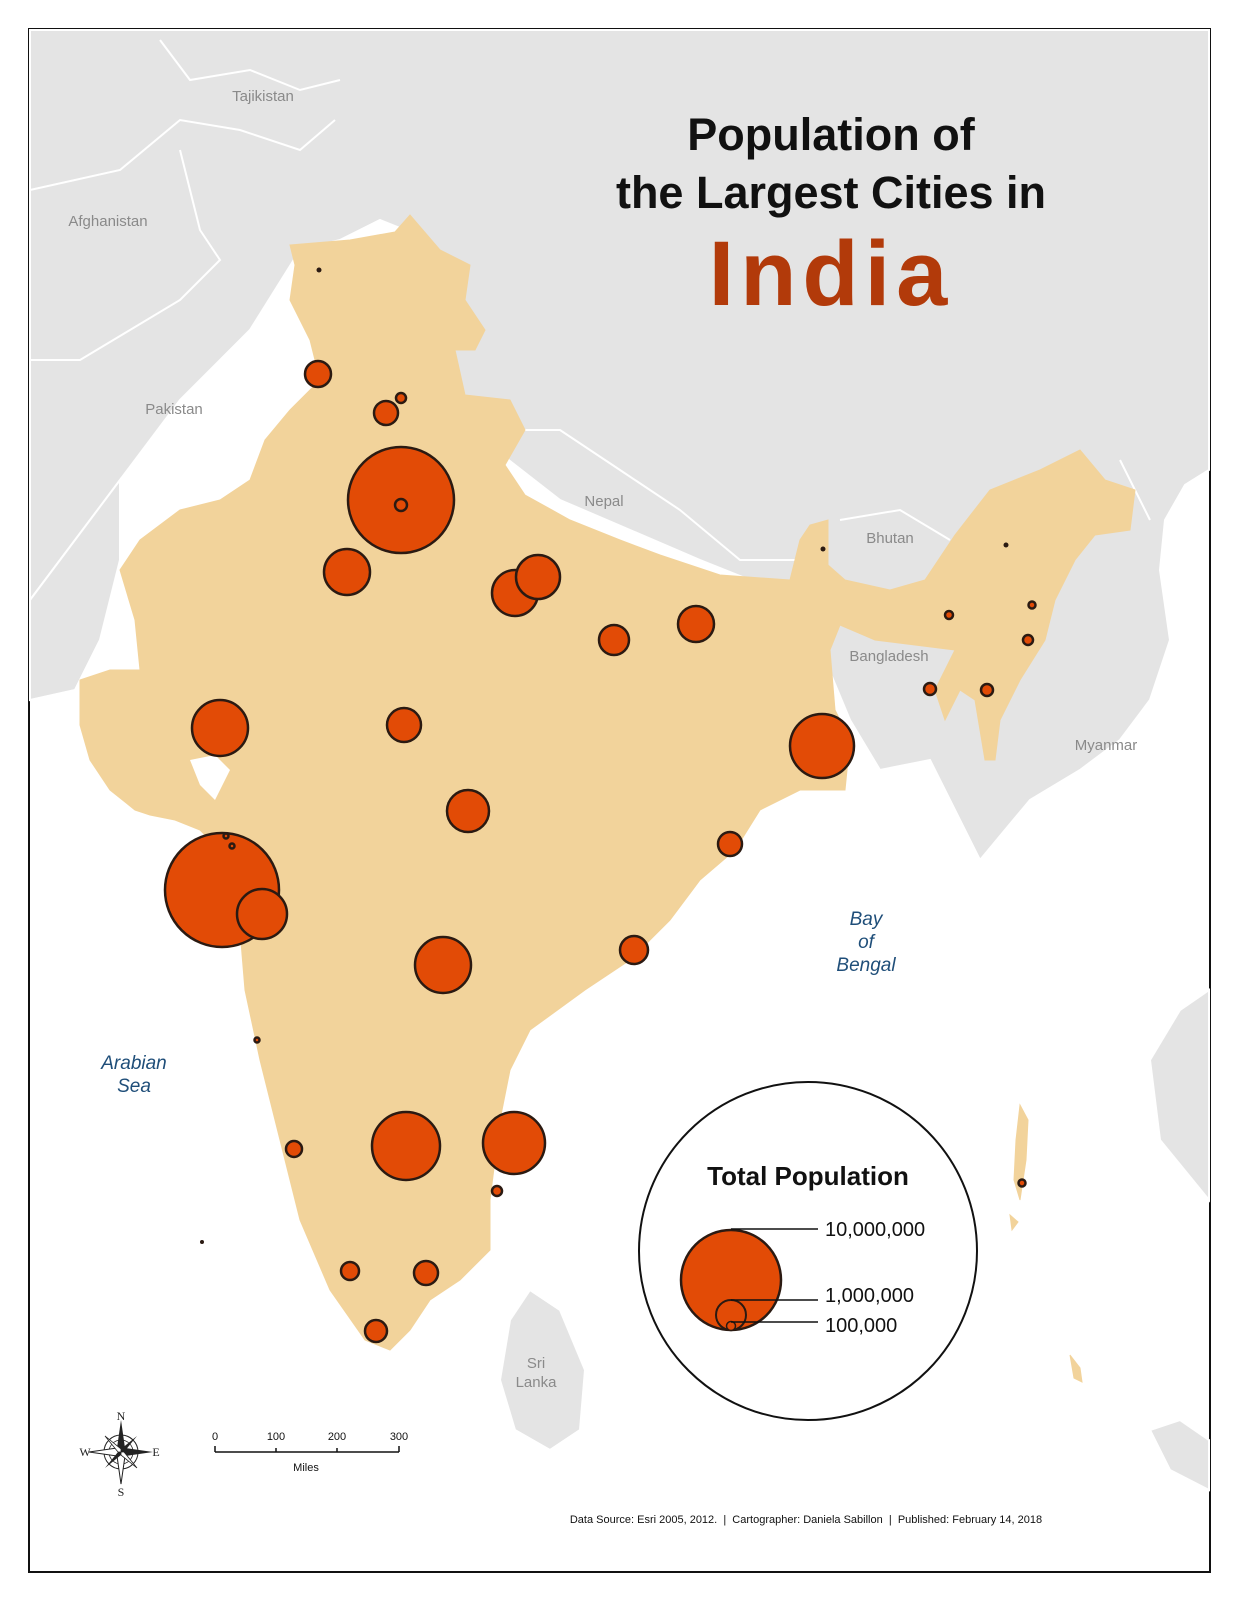 This screenshot has width=1237, height=1600. What do you see at coordinates (121, 1416) in the screenshot?
I see `compass-n: N` at bounding box center [121, 1416].